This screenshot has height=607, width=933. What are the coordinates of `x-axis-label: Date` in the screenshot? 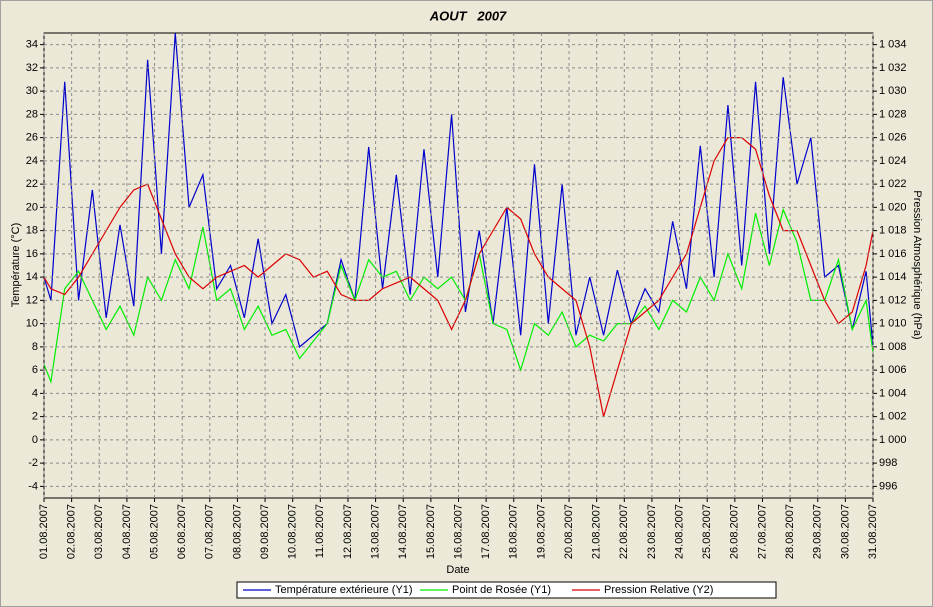 It's located at (457, 570).